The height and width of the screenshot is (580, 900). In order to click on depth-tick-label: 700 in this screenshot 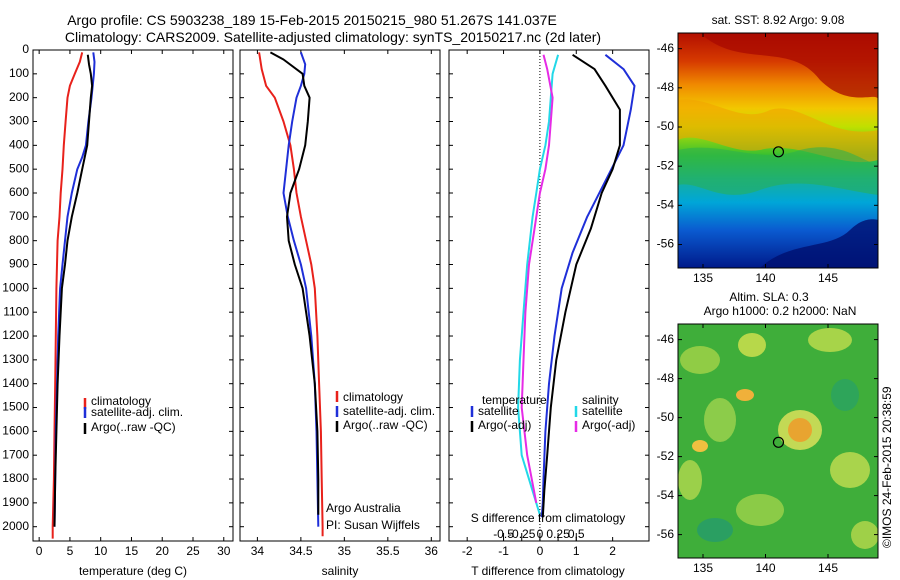, I will do `click(19, 216)`.